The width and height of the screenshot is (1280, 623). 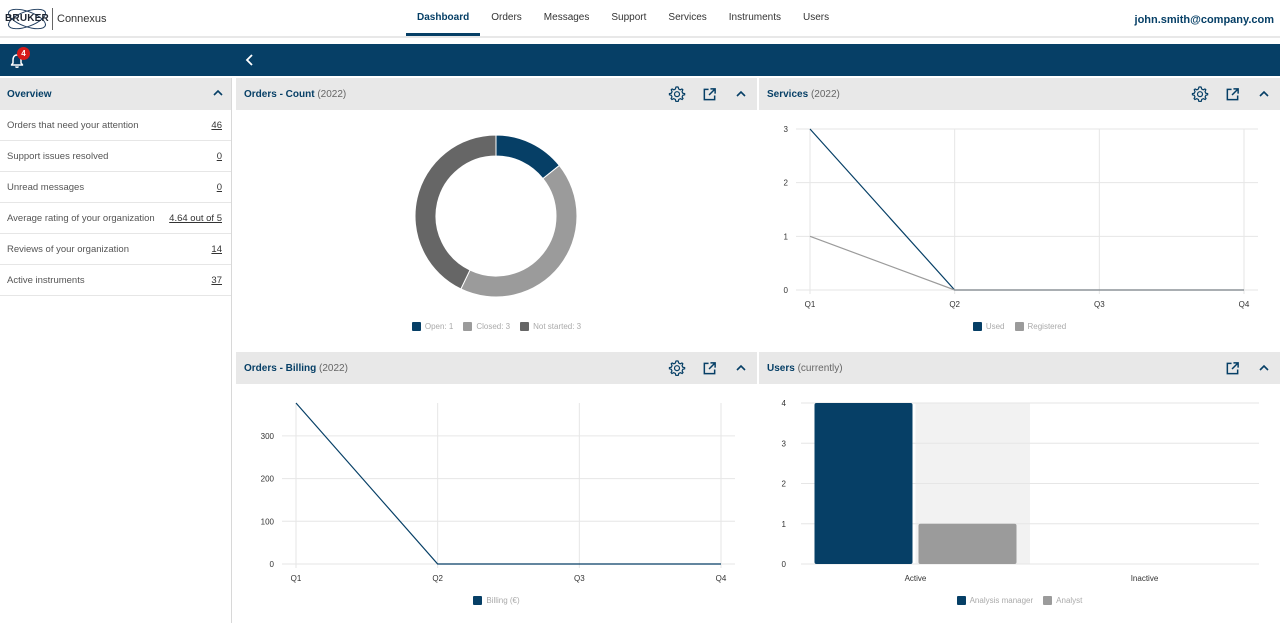 I want to click on stat-value: 14, so click(x=216, y=249).